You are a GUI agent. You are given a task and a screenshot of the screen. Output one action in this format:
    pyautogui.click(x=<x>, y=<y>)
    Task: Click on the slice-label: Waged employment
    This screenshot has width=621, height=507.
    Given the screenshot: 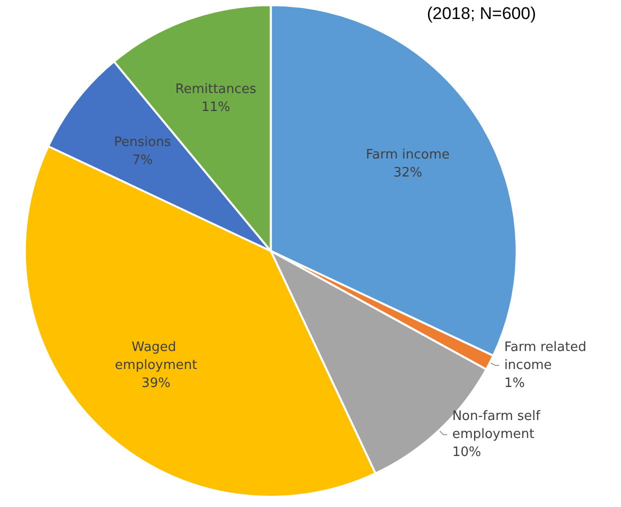 What is the action you would take?
    pyautogui.click(x=156, y=357)
    